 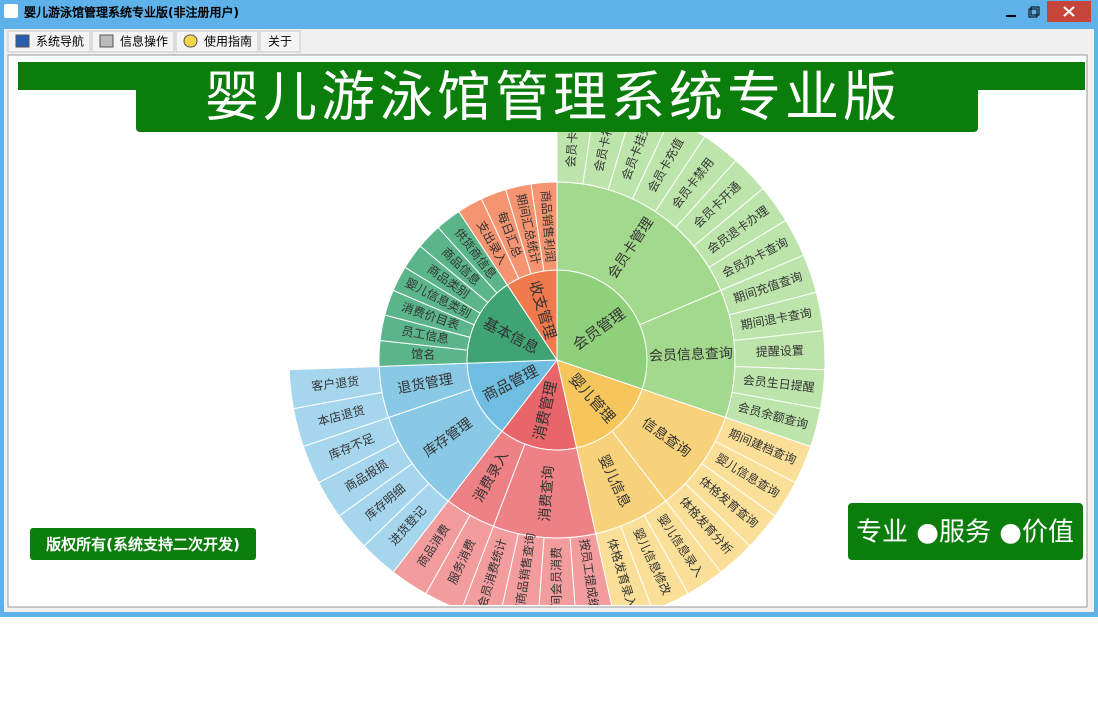 I want to click on menu-label: 系统导航, so click(x=60, y=41).